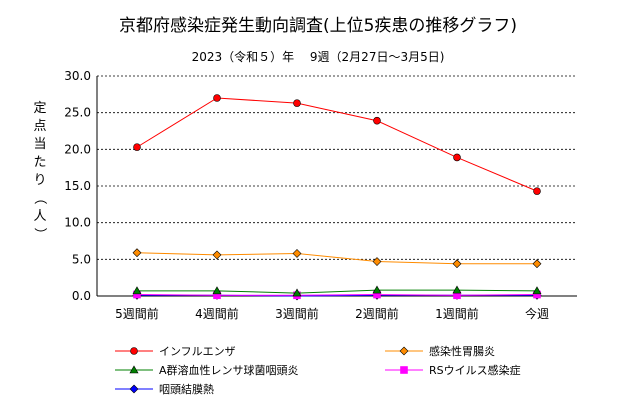  Describe the element at coordinates (81, 259) in the screenshot. I see `y-tick-label: 5.0` at that location.